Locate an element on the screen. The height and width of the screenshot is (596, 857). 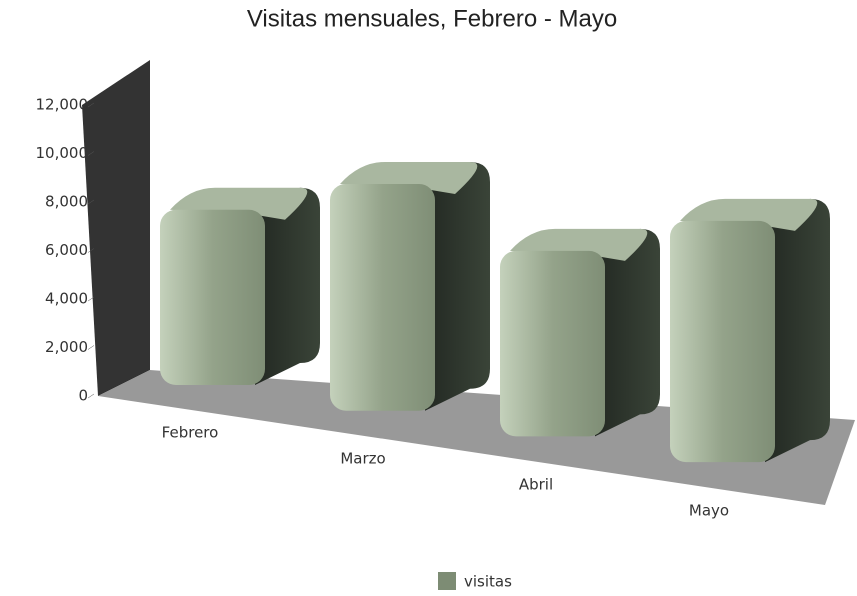
y-tick-label: 6,000 is located at coordinates (66, 250).